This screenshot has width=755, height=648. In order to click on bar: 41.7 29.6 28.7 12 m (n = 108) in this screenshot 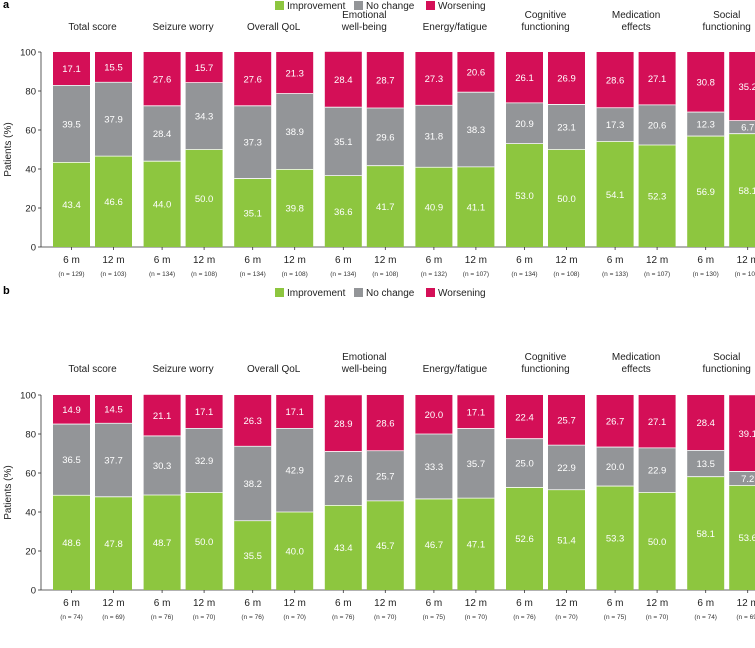, I will do `click(385, 165)`.